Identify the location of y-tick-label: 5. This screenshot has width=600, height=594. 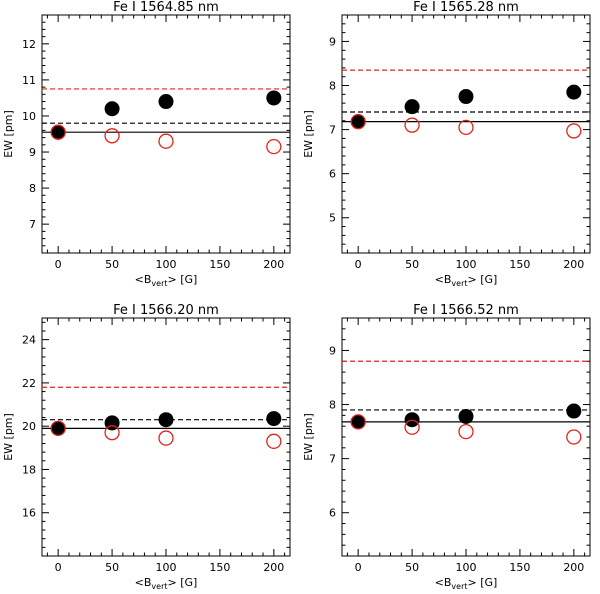
(332, 218).